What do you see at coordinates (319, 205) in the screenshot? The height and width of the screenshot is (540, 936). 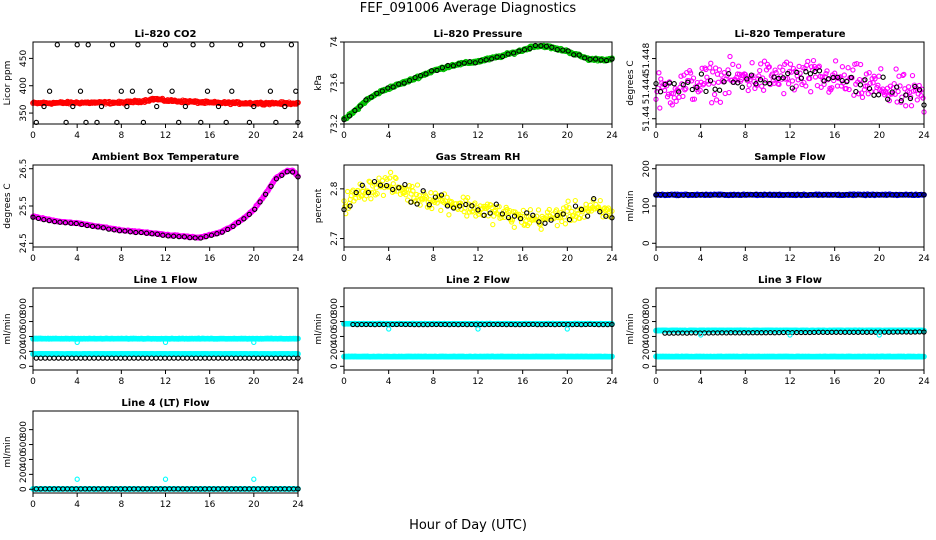 I see `y-axis-label: percent` at bounding box center [319, 205].